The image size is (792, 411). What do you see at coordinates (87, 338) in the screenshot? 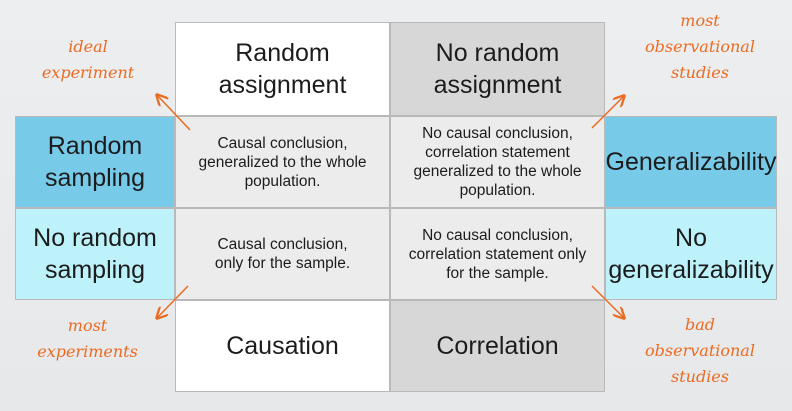
I see `annotation-most-experiments: most experiments` at bounding box center [87, 338].